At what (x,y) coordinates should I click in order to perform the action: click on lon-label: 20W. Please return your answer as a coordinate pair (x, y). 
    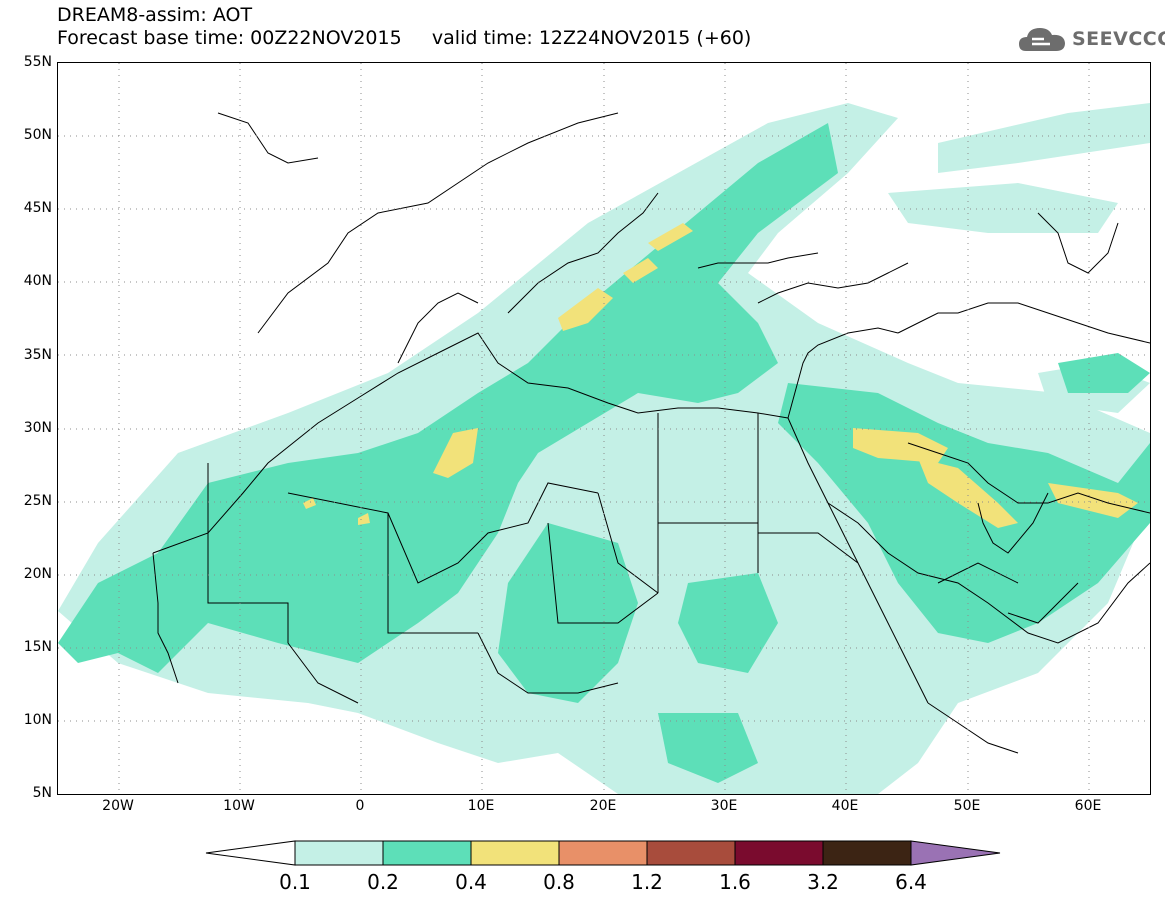
    Looking at the image, I should click on (118, 806).